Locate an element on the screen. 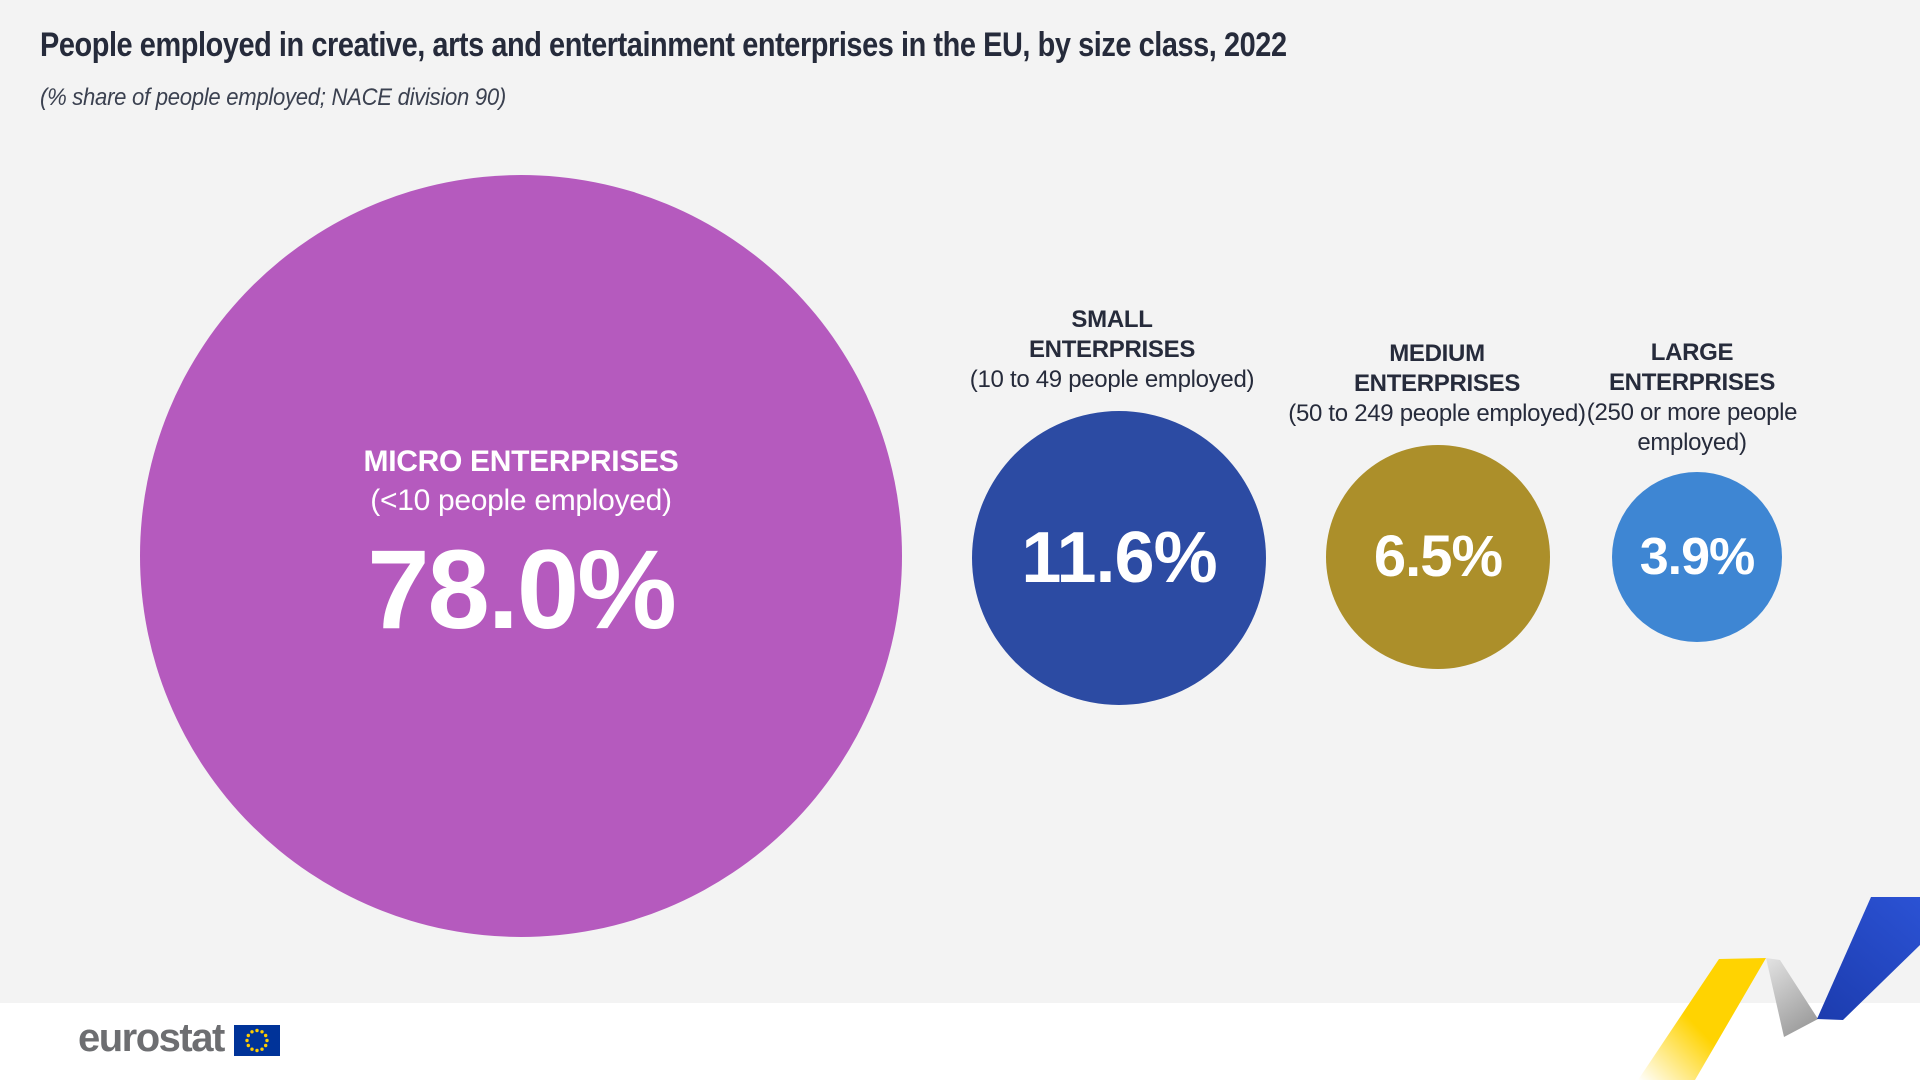  ribbon-blue-stripe is located at coordinates (1868, 958).